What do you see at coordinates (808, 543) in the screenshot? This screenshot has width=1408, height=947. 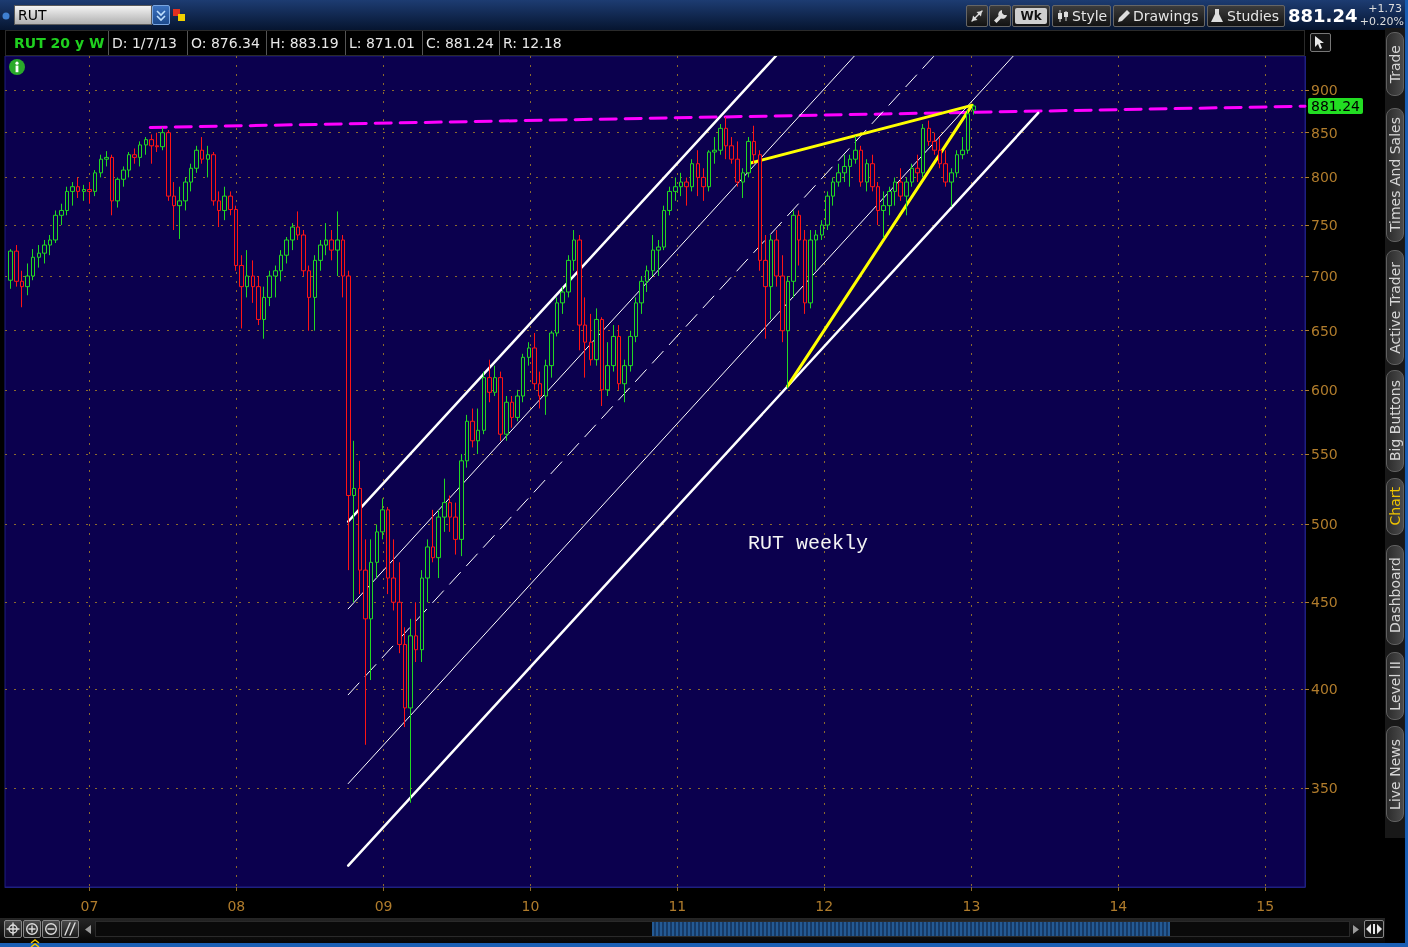 I see `annotation: RUT weekly` at bounding box center [808, 543].